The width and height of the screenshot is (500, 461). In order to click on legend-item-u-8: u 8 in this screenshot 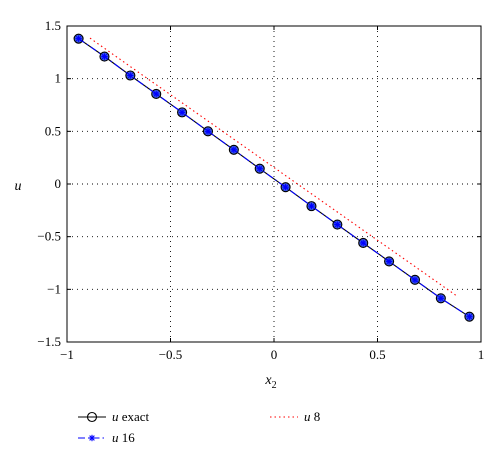, I will do `click(295, 416)`.